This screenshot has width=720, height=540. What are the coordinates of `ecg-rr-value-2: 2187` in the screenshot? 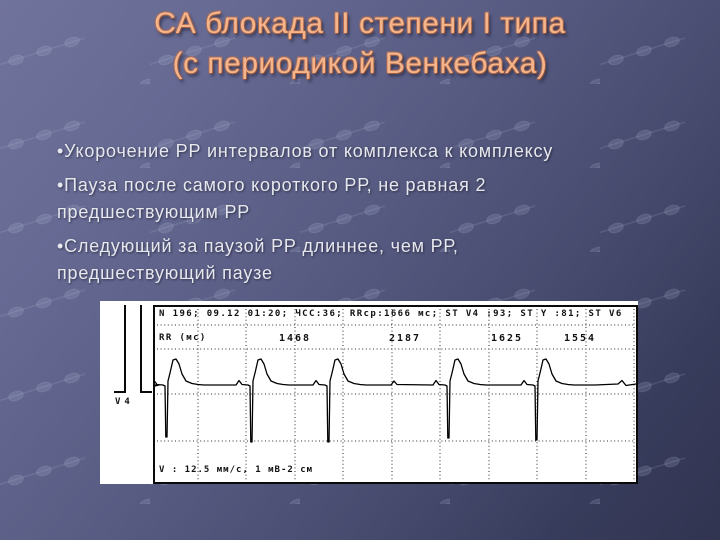 It's located at (405, 338).